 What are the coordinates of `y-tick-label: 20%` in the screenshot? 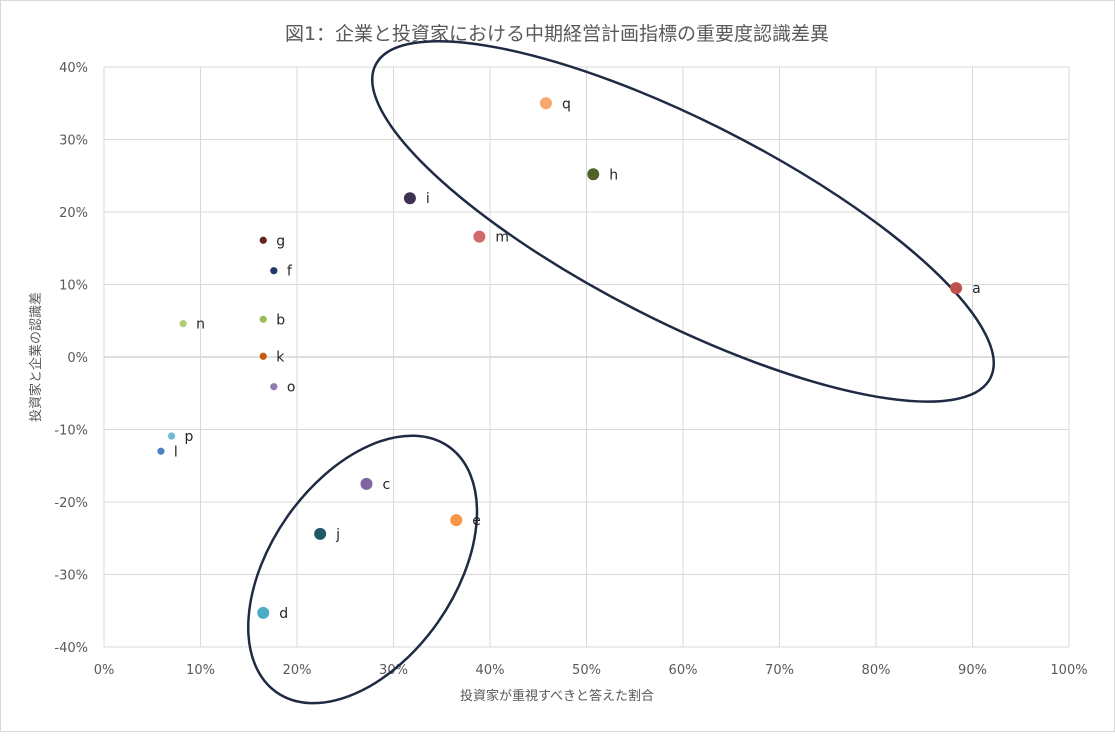 It's located at (73, 213).